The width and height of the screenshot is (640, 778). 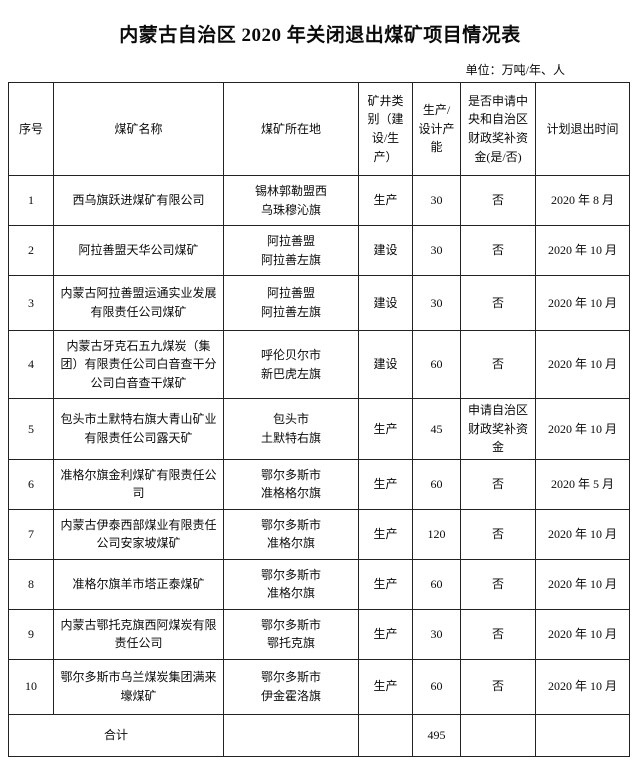 What do you see at coordinates (291, 484) in the screenshot?
I see `cell-location: 鄂尔多斯市 准格格尔旗` at bounding box center [291, 484].